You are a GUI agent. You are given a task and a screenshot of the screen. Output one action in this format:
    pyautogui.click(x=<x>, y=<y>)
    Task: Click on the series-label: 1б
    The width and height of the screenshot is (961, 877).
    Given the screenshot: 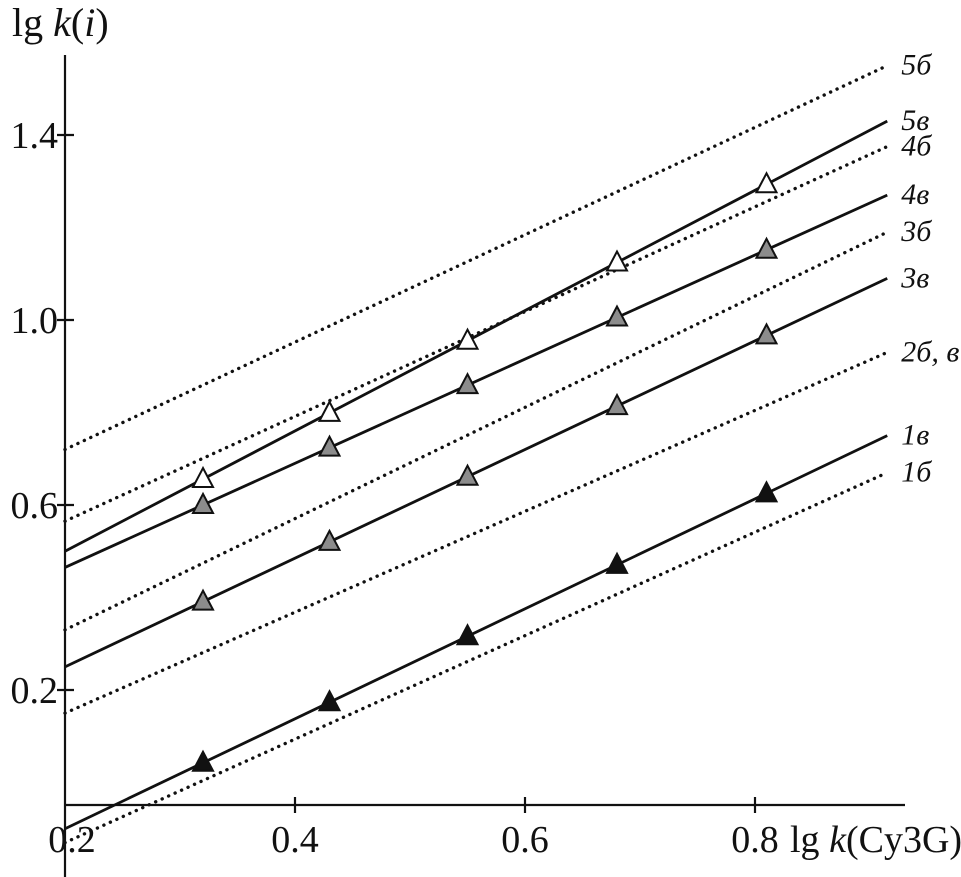 What is the action you would take?
    pyautogui.click(x=916, y=472)
    